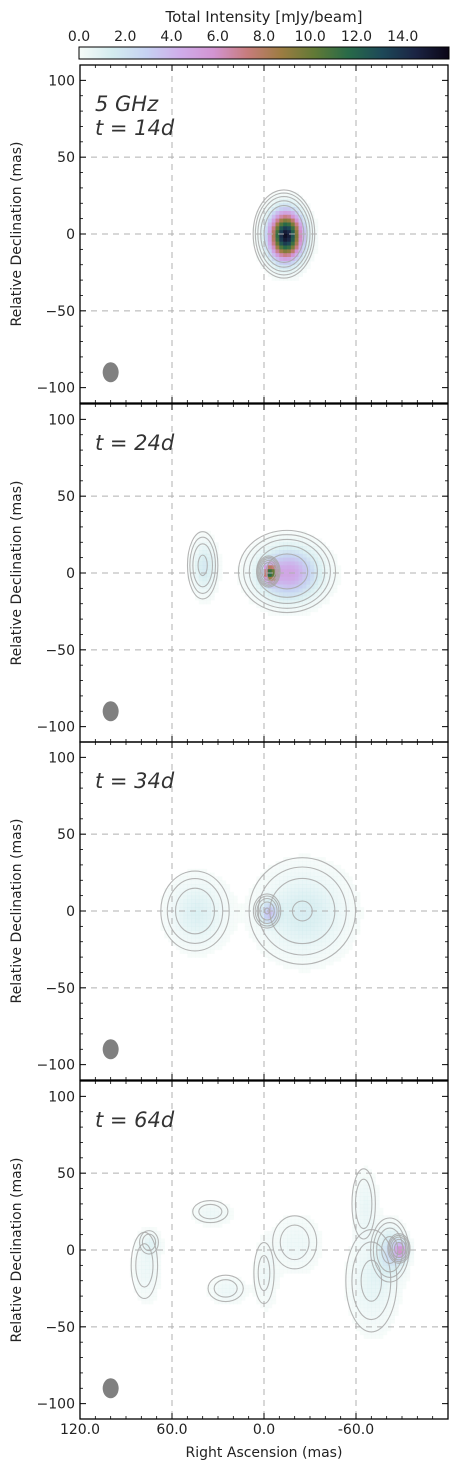 Image resolution: width=460 pixels, height=1471 pixels. What do you see at coordinates (263, 17) in the screenshot?
I see `colorbar-label: Total Intensity [mJy/beam]` at bounding box center [263, 17].